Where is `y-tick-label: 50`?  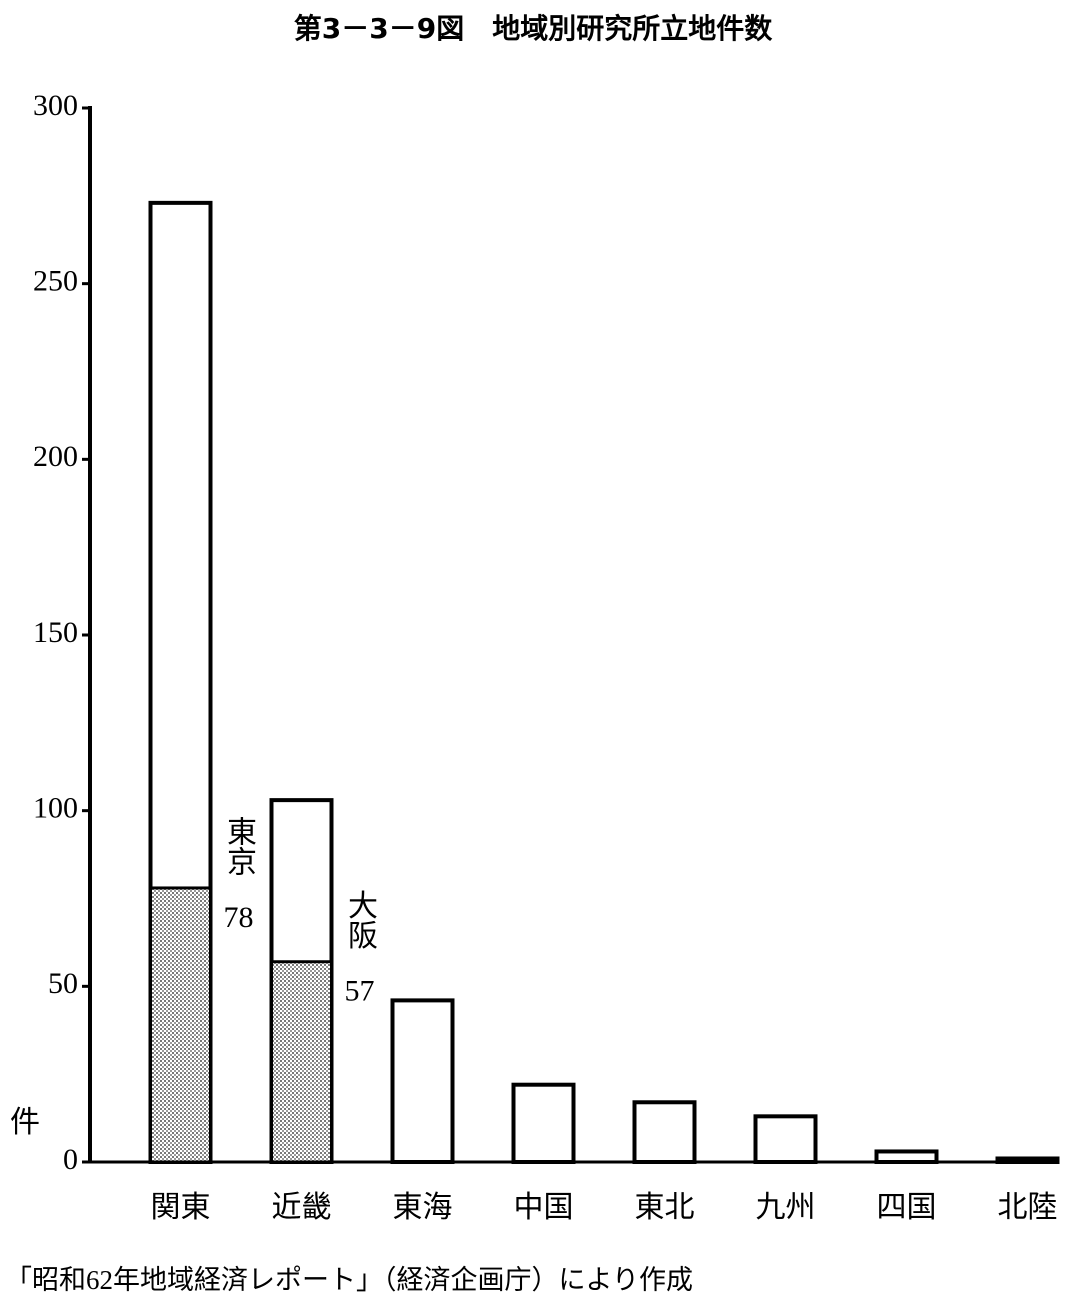
y-tick-label: 50 is located at coordinates (63, 983).